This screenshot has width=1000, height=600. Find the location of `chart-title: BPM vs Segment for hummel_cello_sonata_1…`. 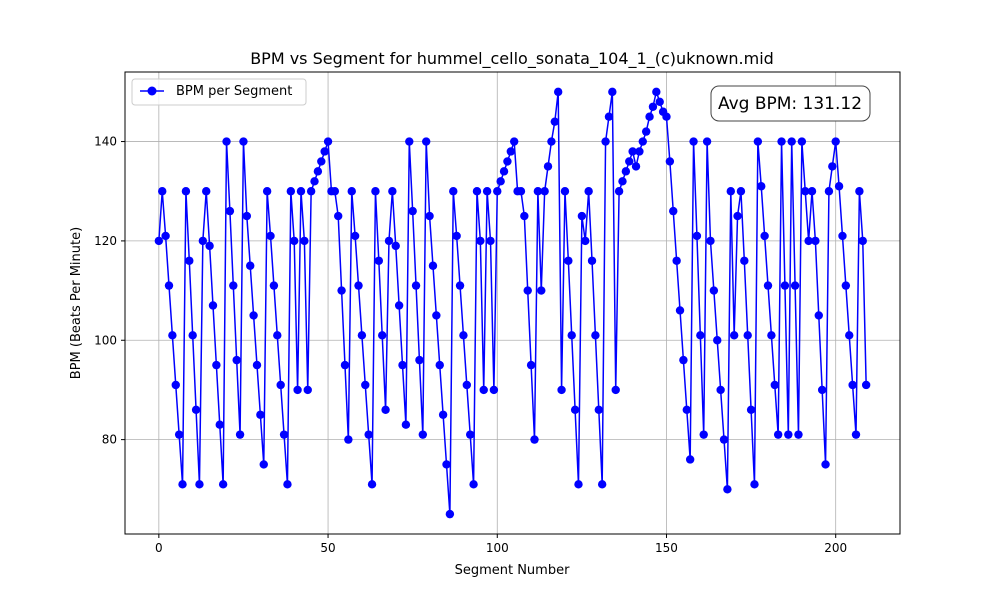

chart-title: BPM vs Segment for hummel_cello_sonata_1… is located at coordinates (512, 59).